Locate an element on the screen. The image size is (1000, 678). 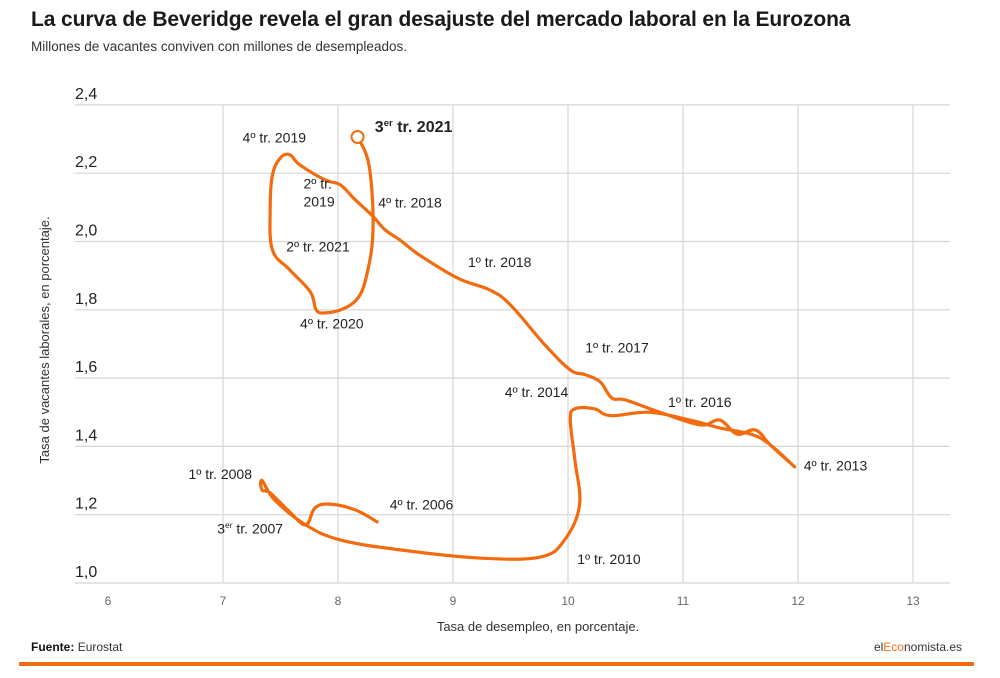
y-tick-label: 2,0 is located at coordinates (86, 231).